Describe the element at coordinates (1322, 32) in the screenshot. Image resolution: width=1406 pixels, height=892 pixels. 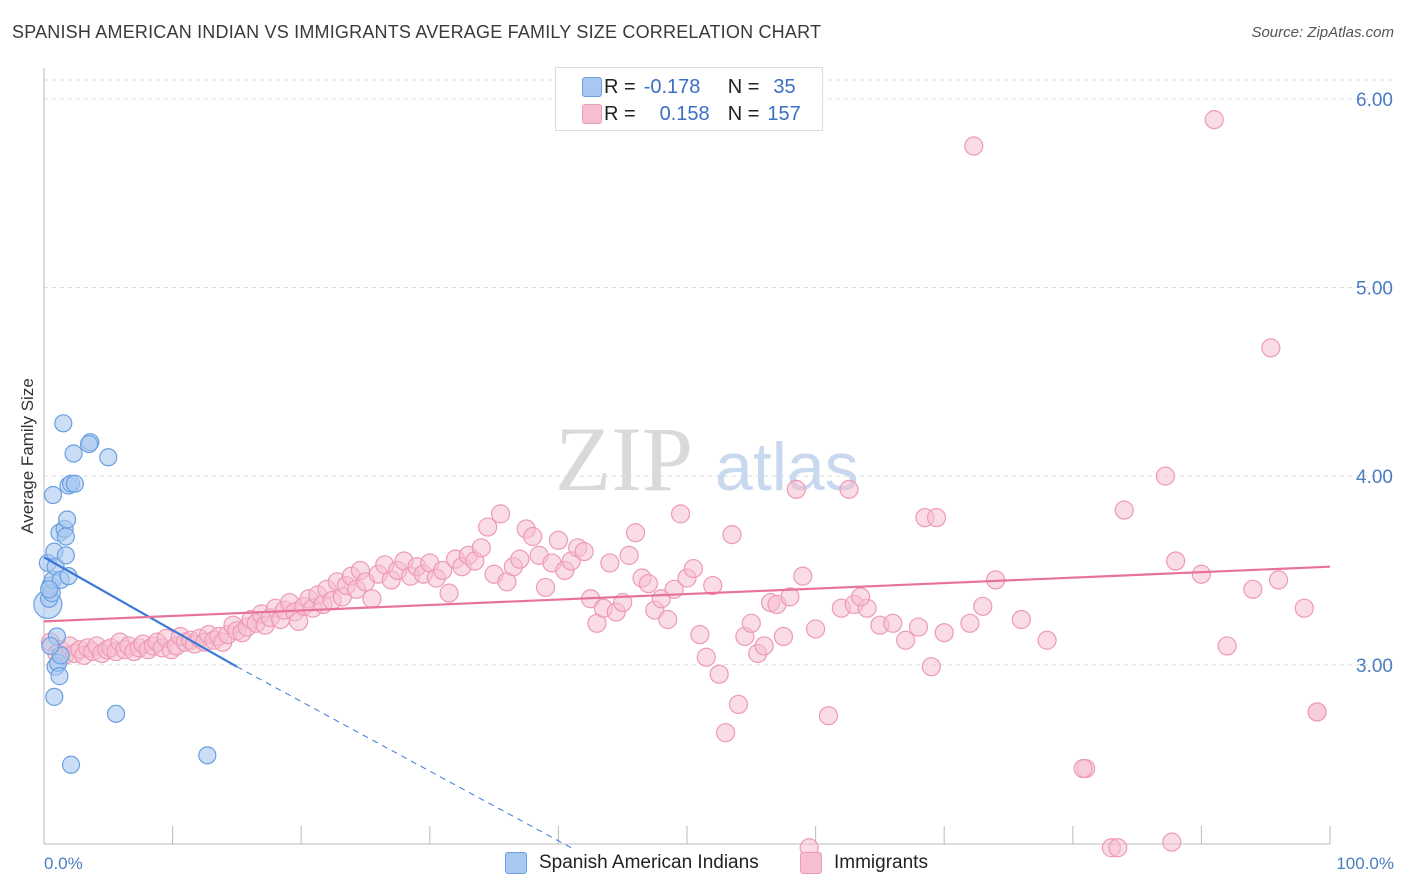
I see `source-label: Source: ZipAtlas.com` at that location.